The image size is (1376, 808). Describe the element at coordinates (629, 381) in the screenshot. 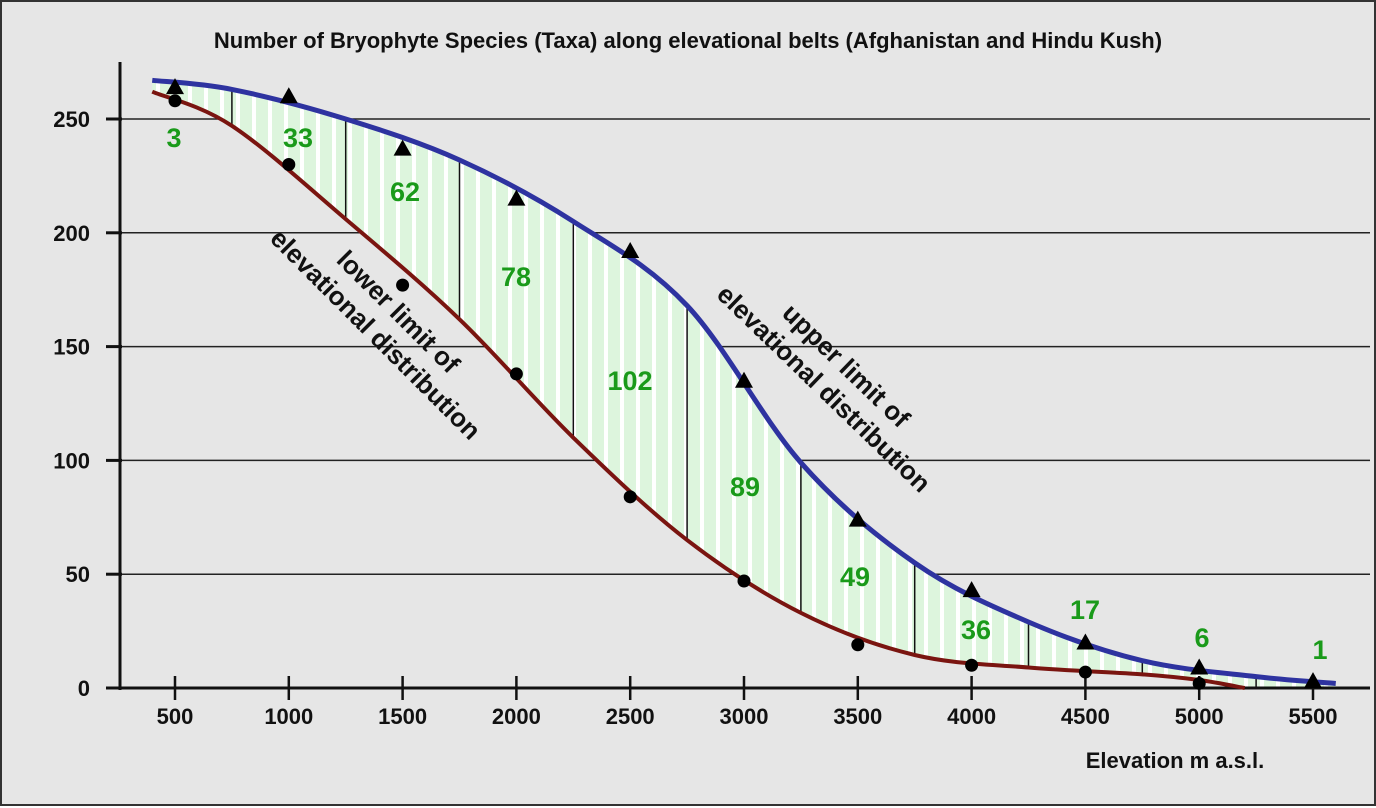

I see `belt-count-label: 102` at that location.